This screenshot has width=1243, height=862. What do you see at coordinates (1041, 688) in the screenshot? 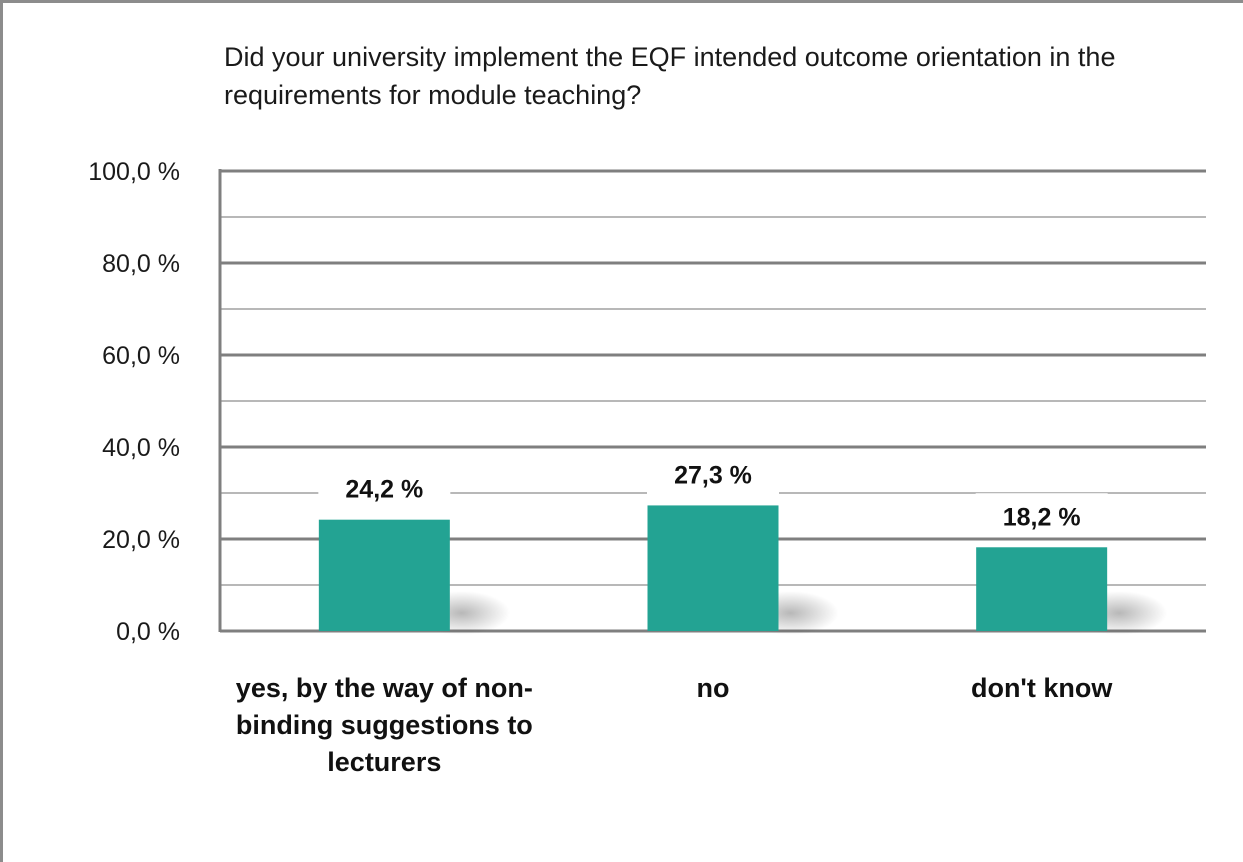
I see `x-category-label: don't know` at bounding box center [1041, 688].